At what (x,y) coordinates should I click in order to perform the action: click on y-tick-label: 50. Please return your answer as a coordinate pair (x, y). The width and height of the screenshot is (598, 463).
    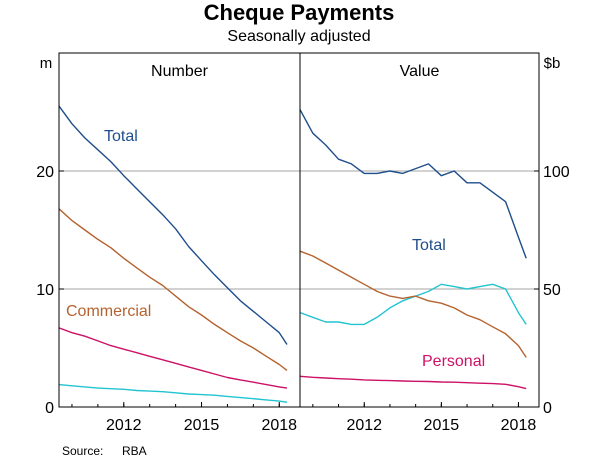
    Looking at the image, I should click on (552, 290).